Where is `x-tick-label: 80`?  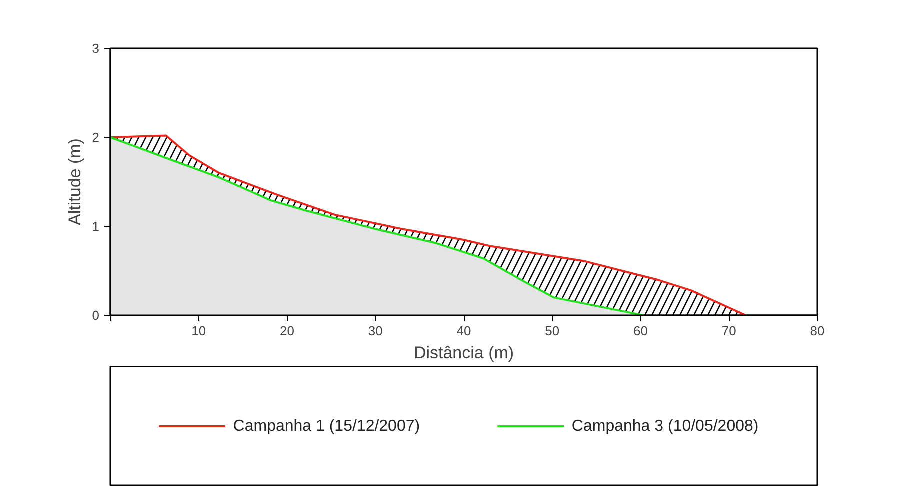
x-tick-label: 80 is located at coordinates (817, 331).